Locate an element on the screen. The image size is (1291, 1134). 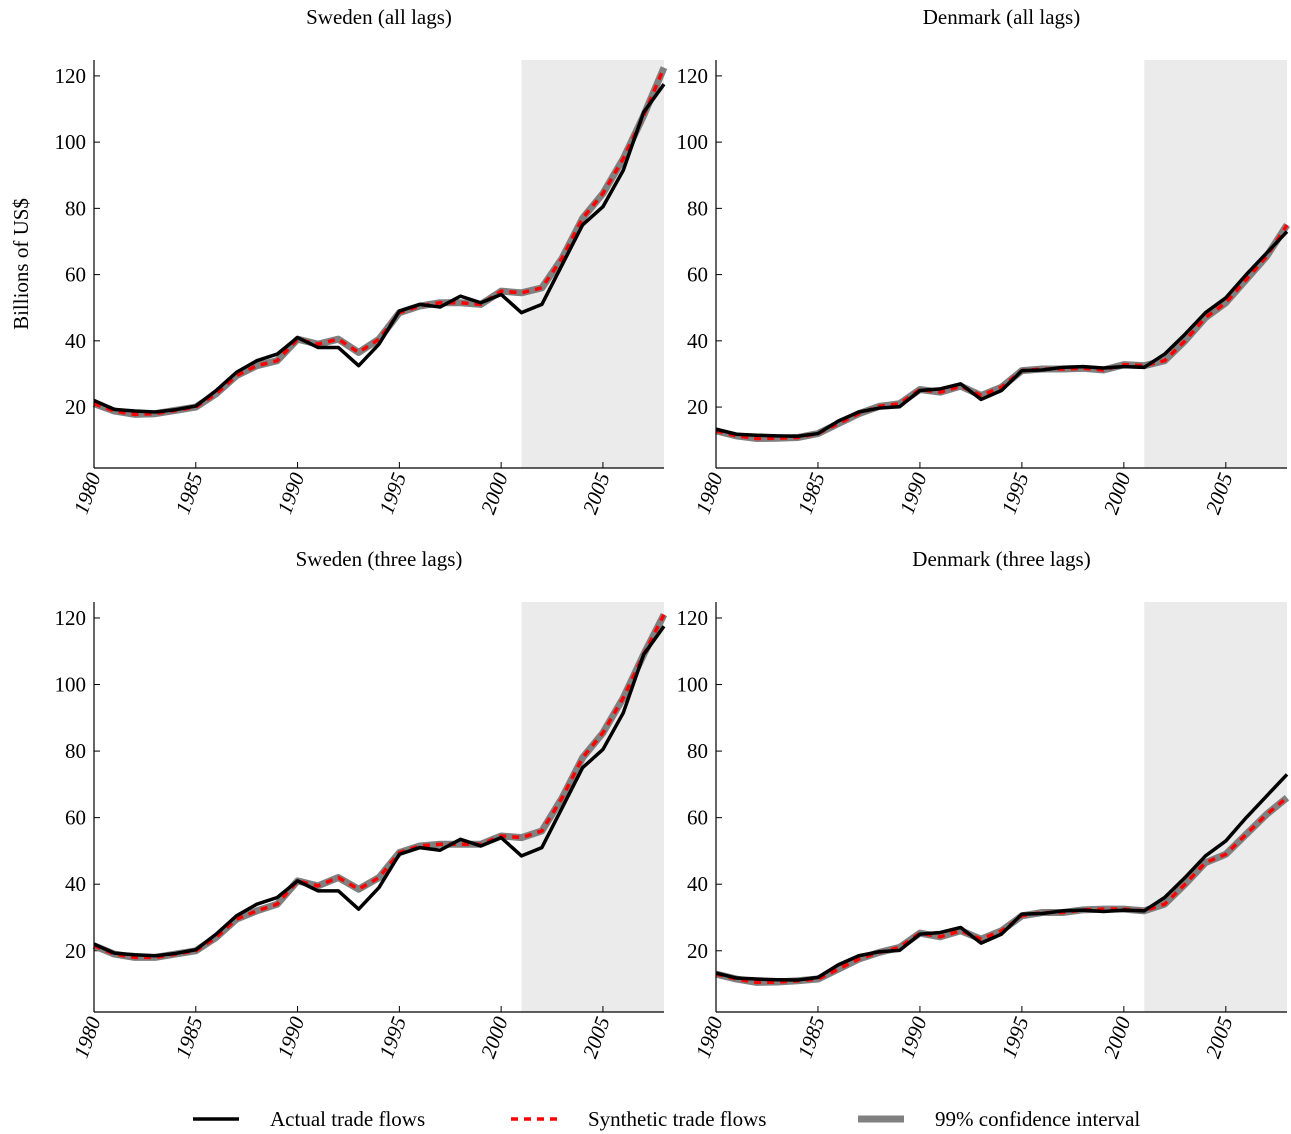
panel-title: Denmark (all lags) is located at coordinates (1001, 17).